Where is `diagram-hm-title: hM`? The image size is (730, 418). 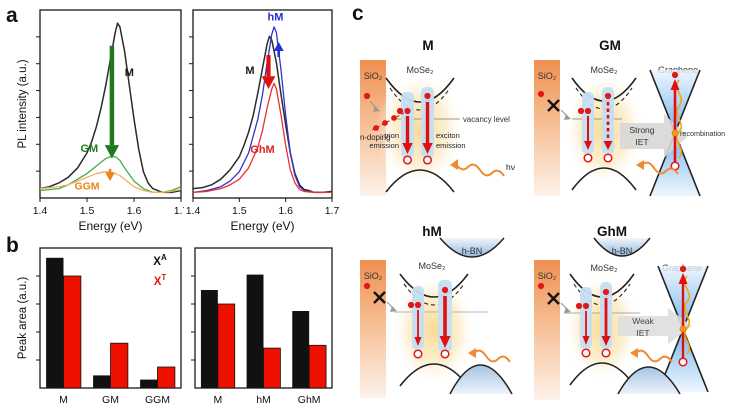 diagram-hm-title: hM is located at coordinates (432, 231).